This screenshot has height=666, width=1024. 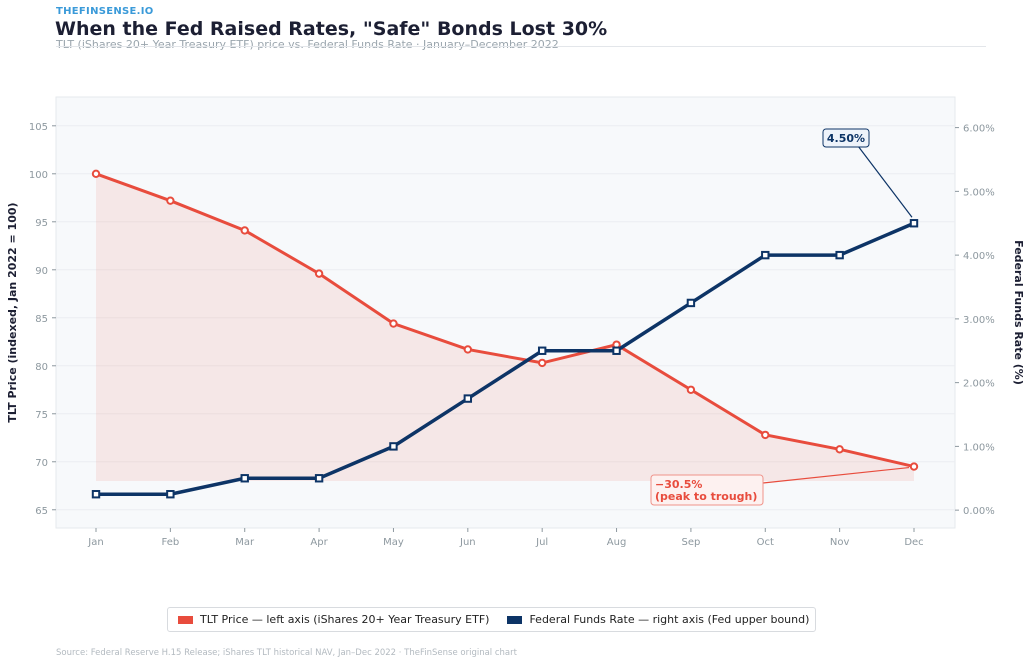 I want to click on y-tick-label: 105, so click(x=38, y=127).